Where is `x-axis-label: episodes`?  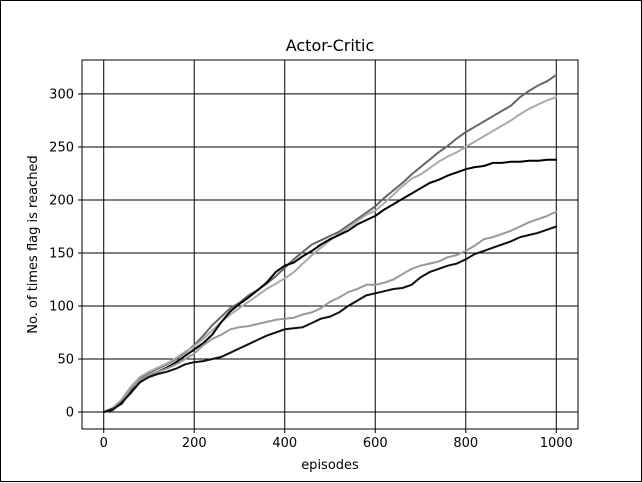
x-axis-label: episodes is located at coordinates (330, 465).